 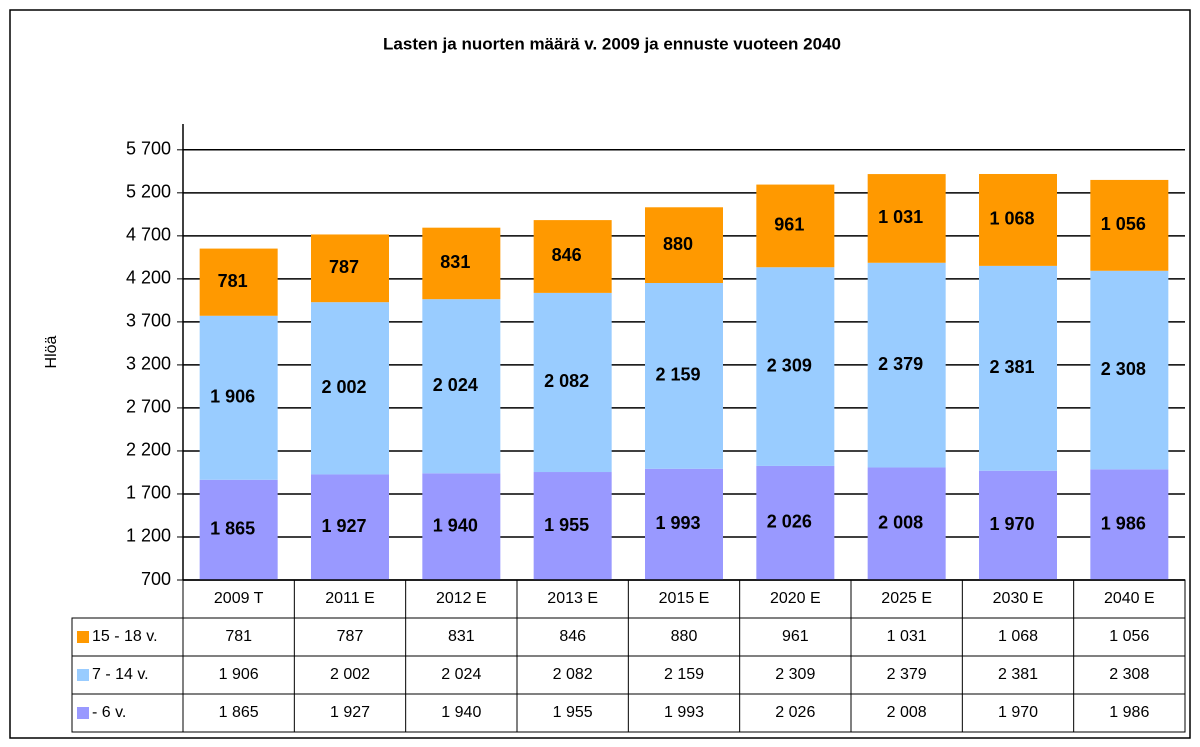 What do you see at coordinates (461, 598) in the screenshot?
I see `x-tick-label: 2012 E` at bounding box center [461, 598].